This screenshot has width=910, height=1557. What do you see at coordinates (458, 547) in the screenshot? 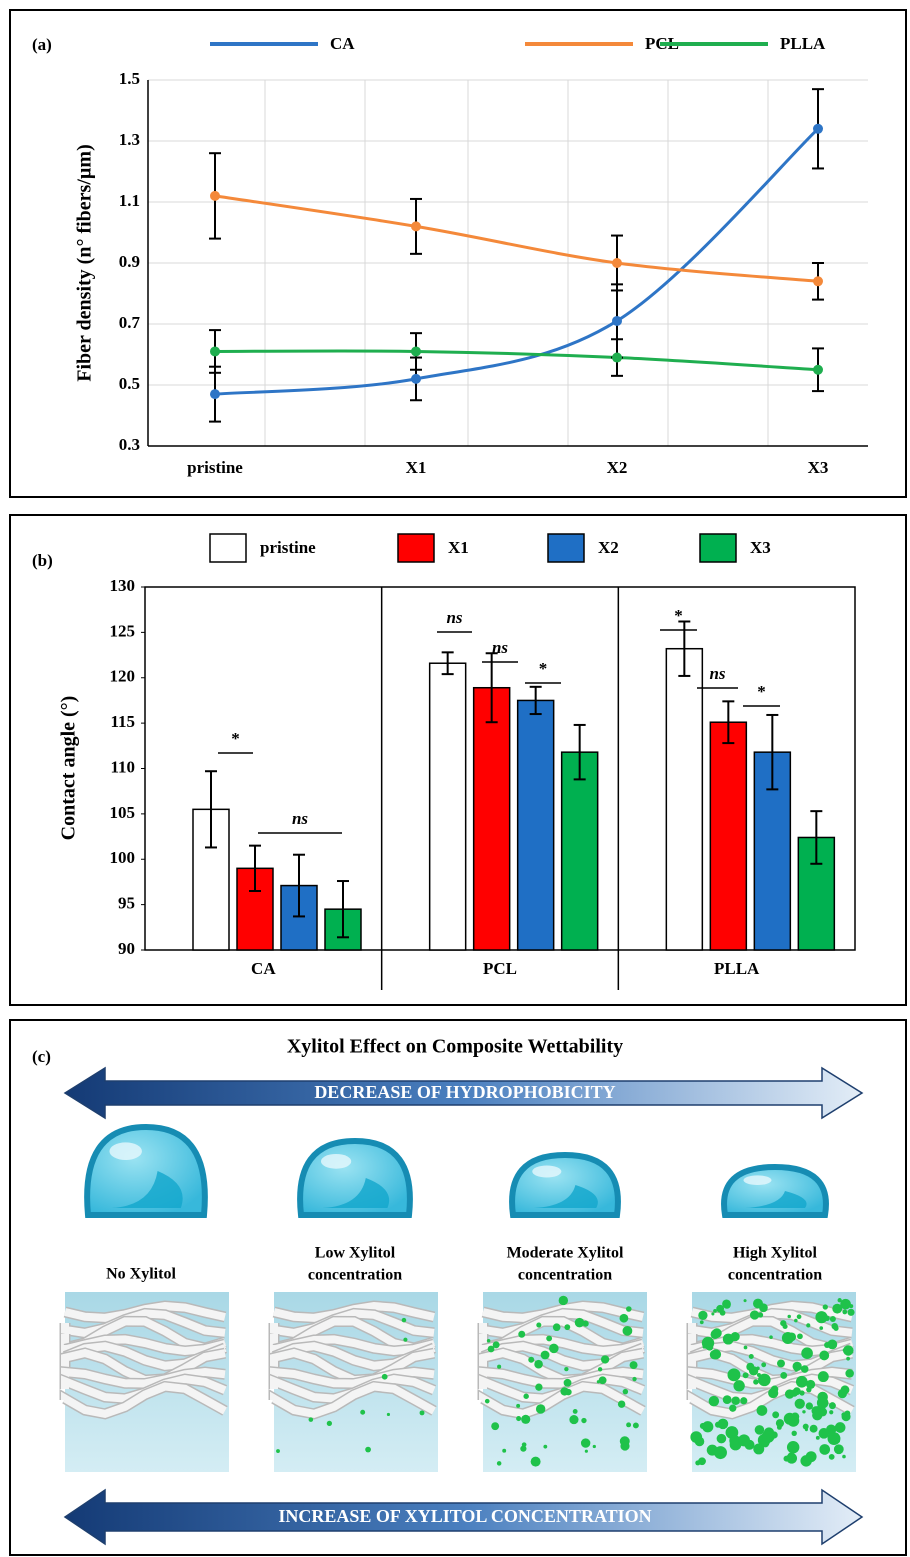
I see `legend-label: X1` at bounding box center [458, 547].